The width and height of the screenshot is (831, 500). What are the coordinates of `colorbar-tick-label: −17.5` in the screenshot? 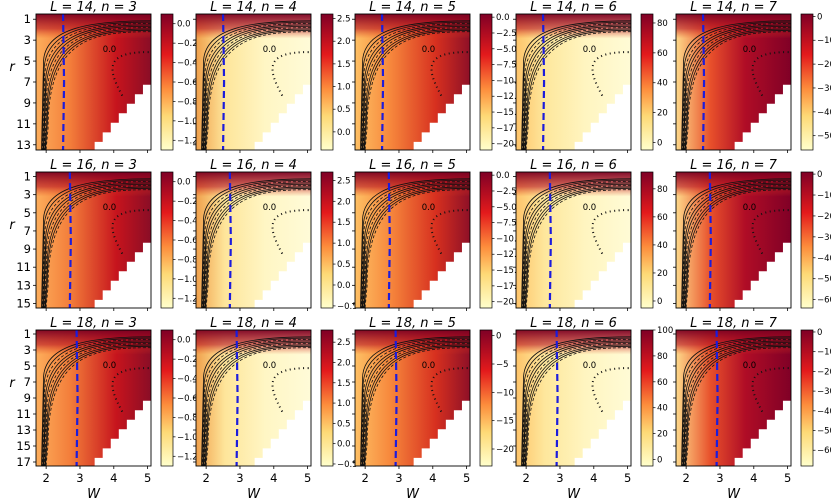 It's located at (509, 129).